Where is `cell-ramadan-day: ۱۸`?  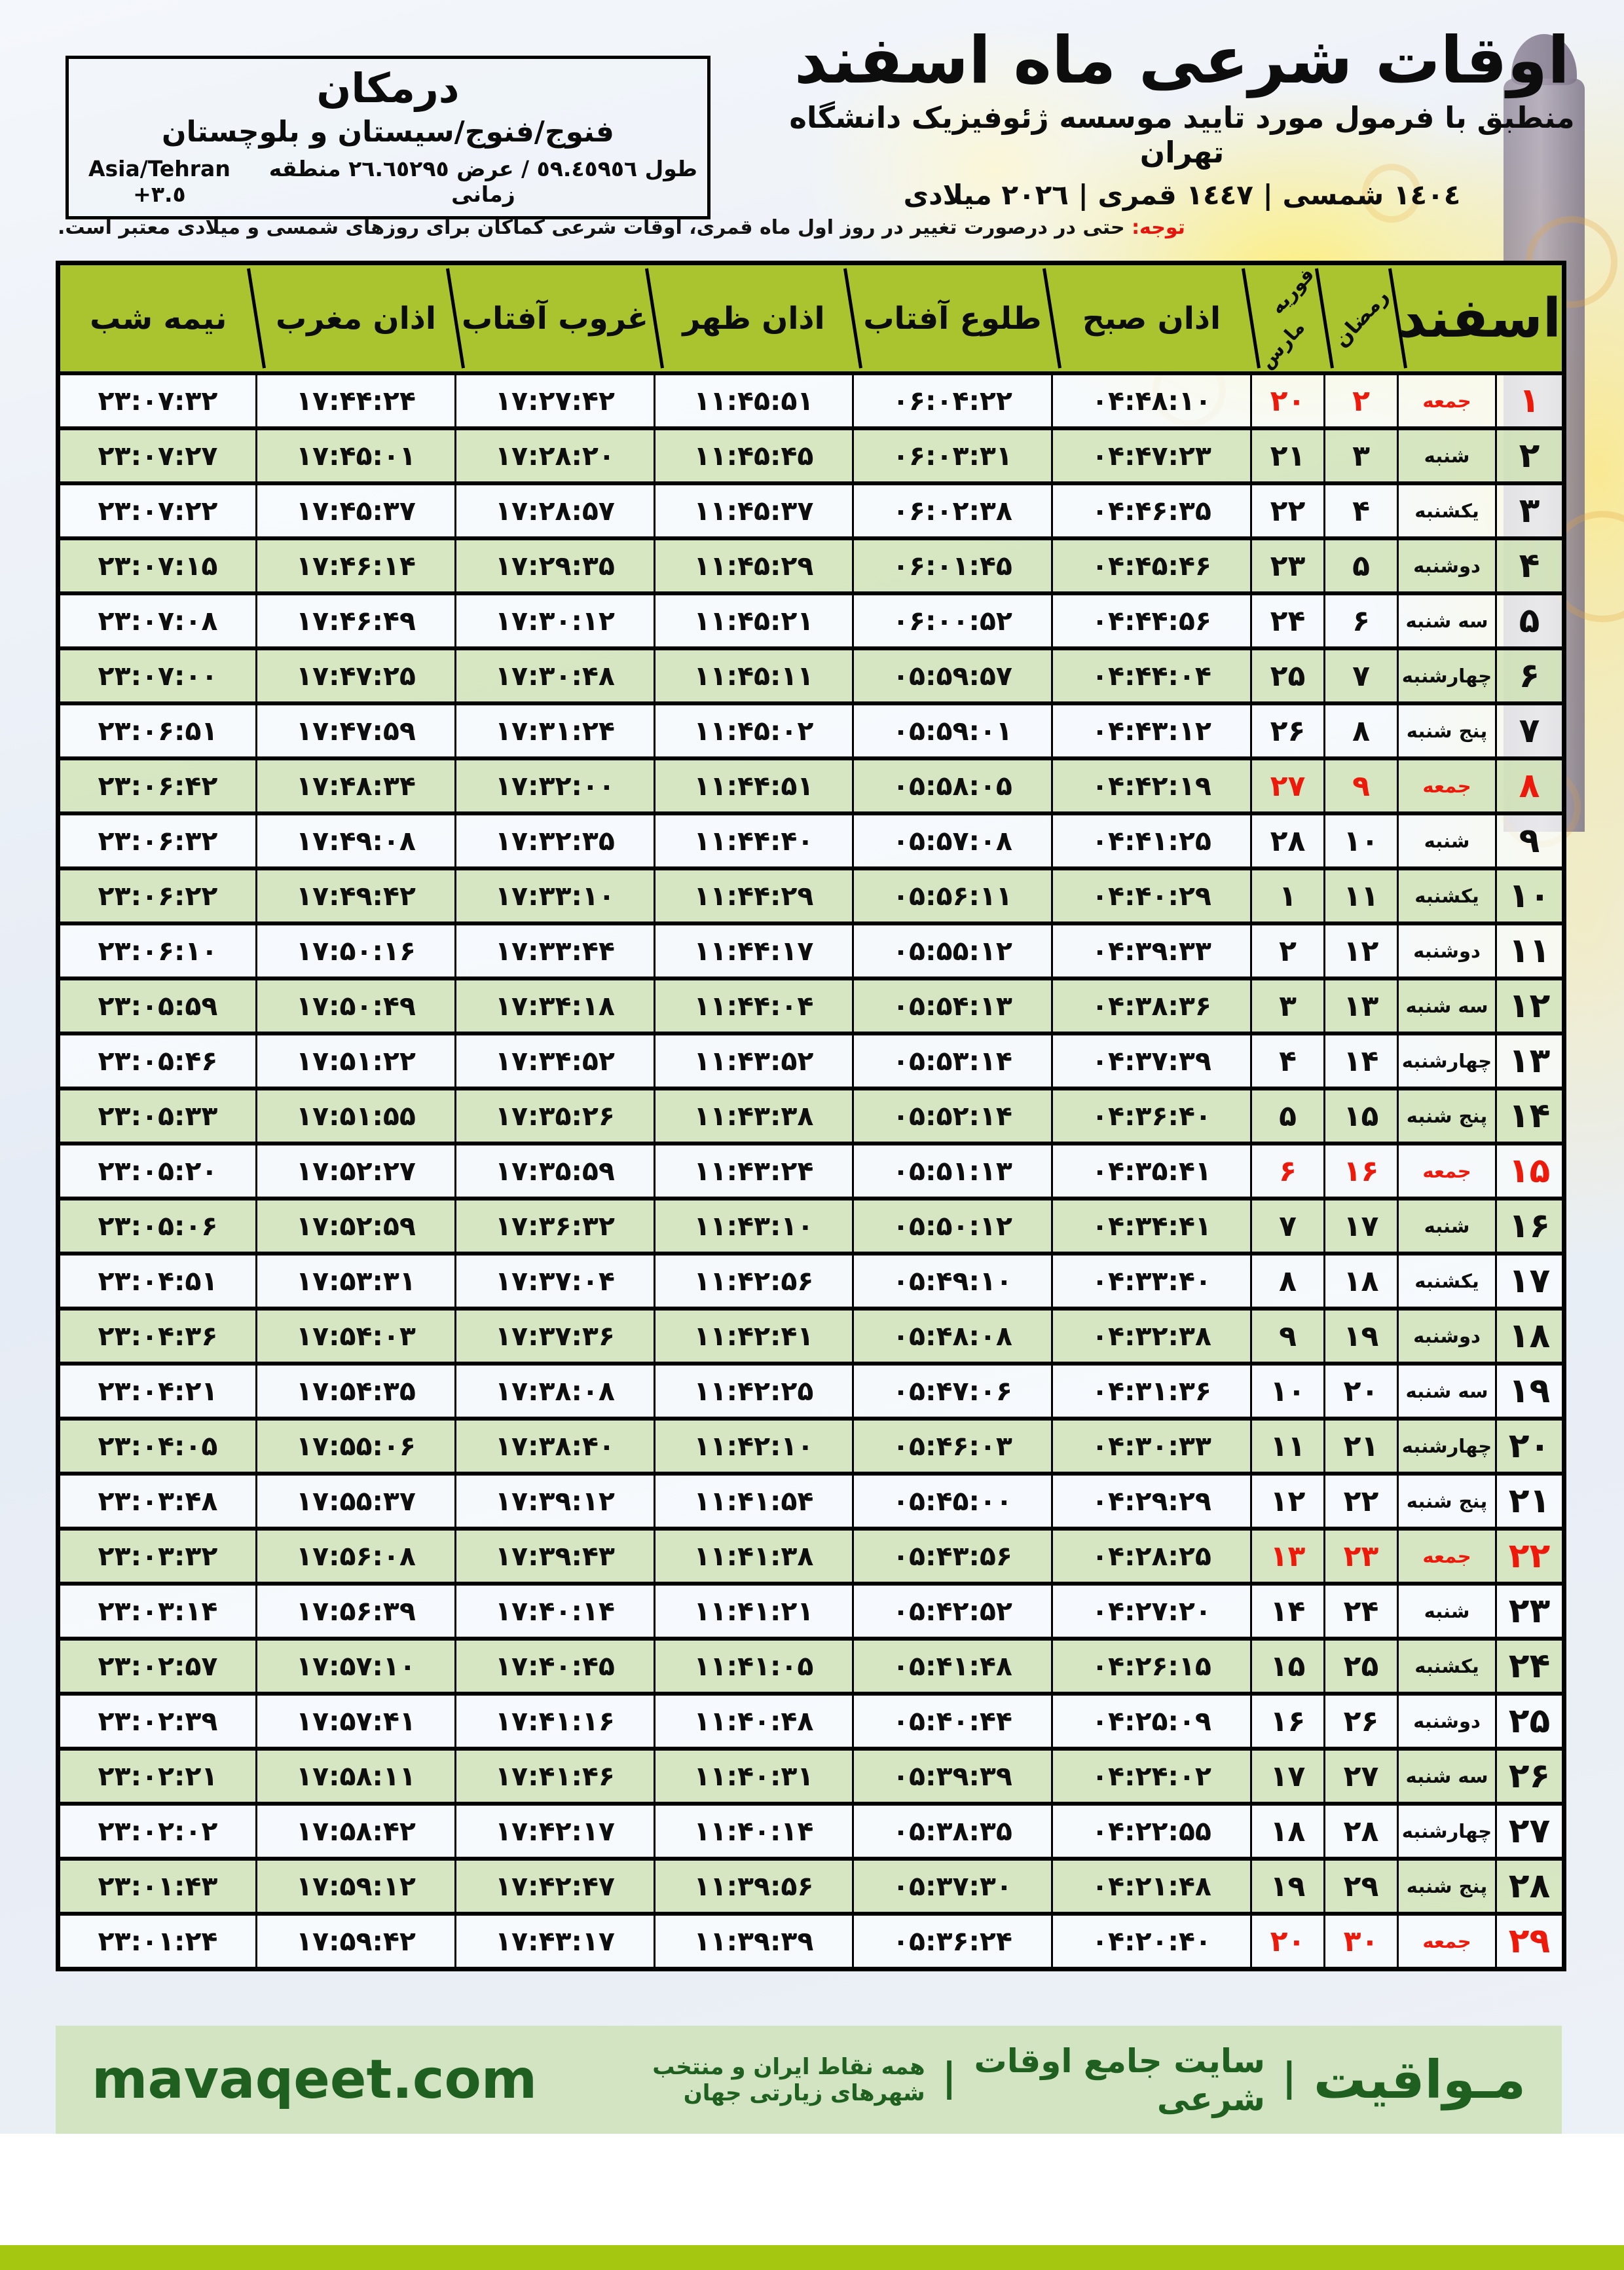
cell-ramadan-day: ۱۸ is located at coordinates (1361, 1281).